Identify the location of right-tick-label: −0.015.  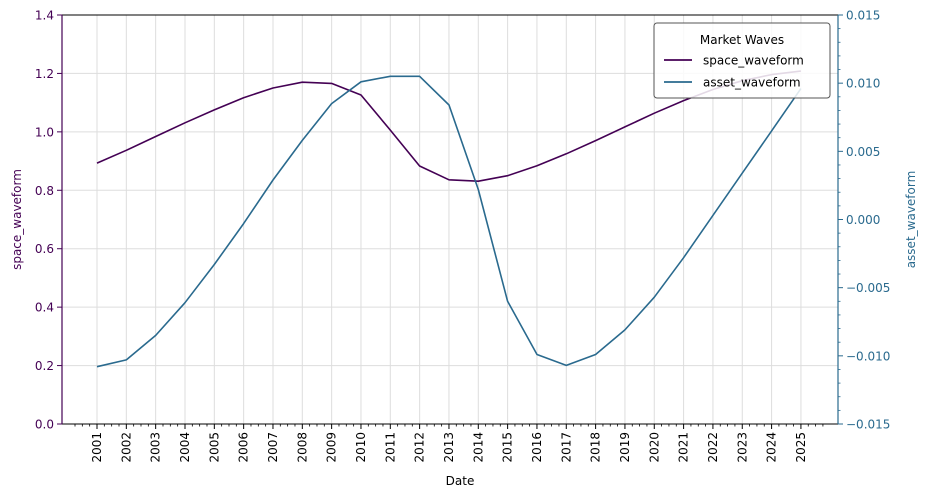
(868, 425).